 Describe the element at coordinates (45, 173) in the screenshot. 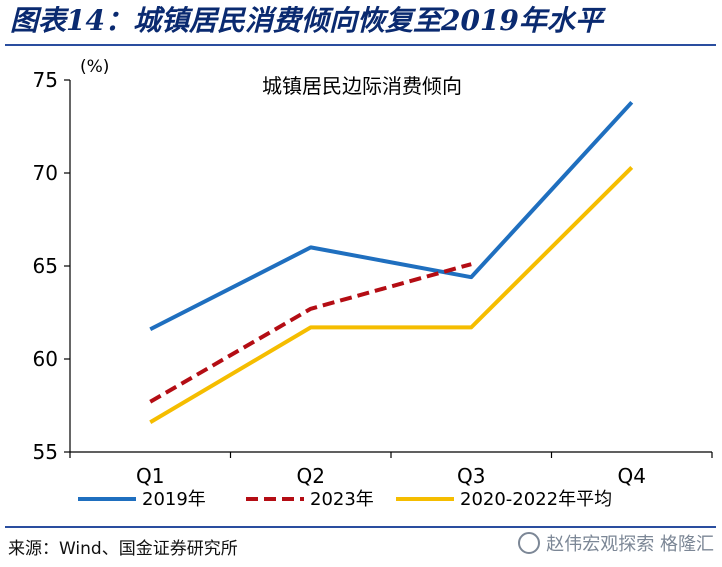

I see `y-tick-label: 70` at that location.